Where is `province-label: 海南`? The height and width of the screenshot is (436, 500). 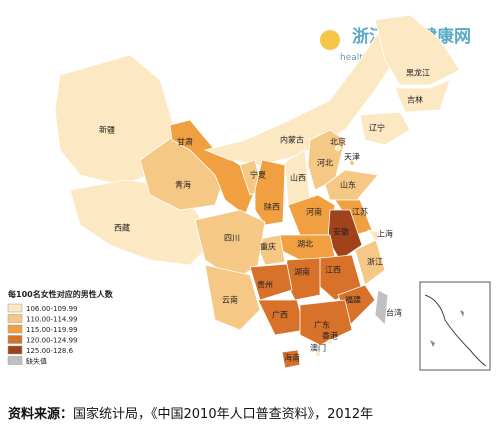 province-label: 海南 is located at coordinates (292, 358).